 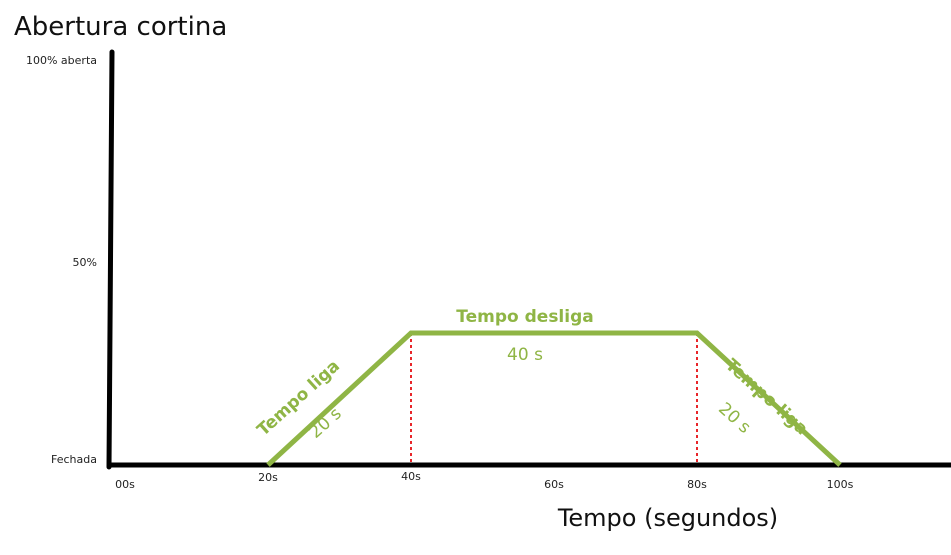 What do you see at coordinates (61, 260) in the screenshot?
I see `y-axis-ticks: Fechada 50% 100% aberta` at bounding box center [61, 260].